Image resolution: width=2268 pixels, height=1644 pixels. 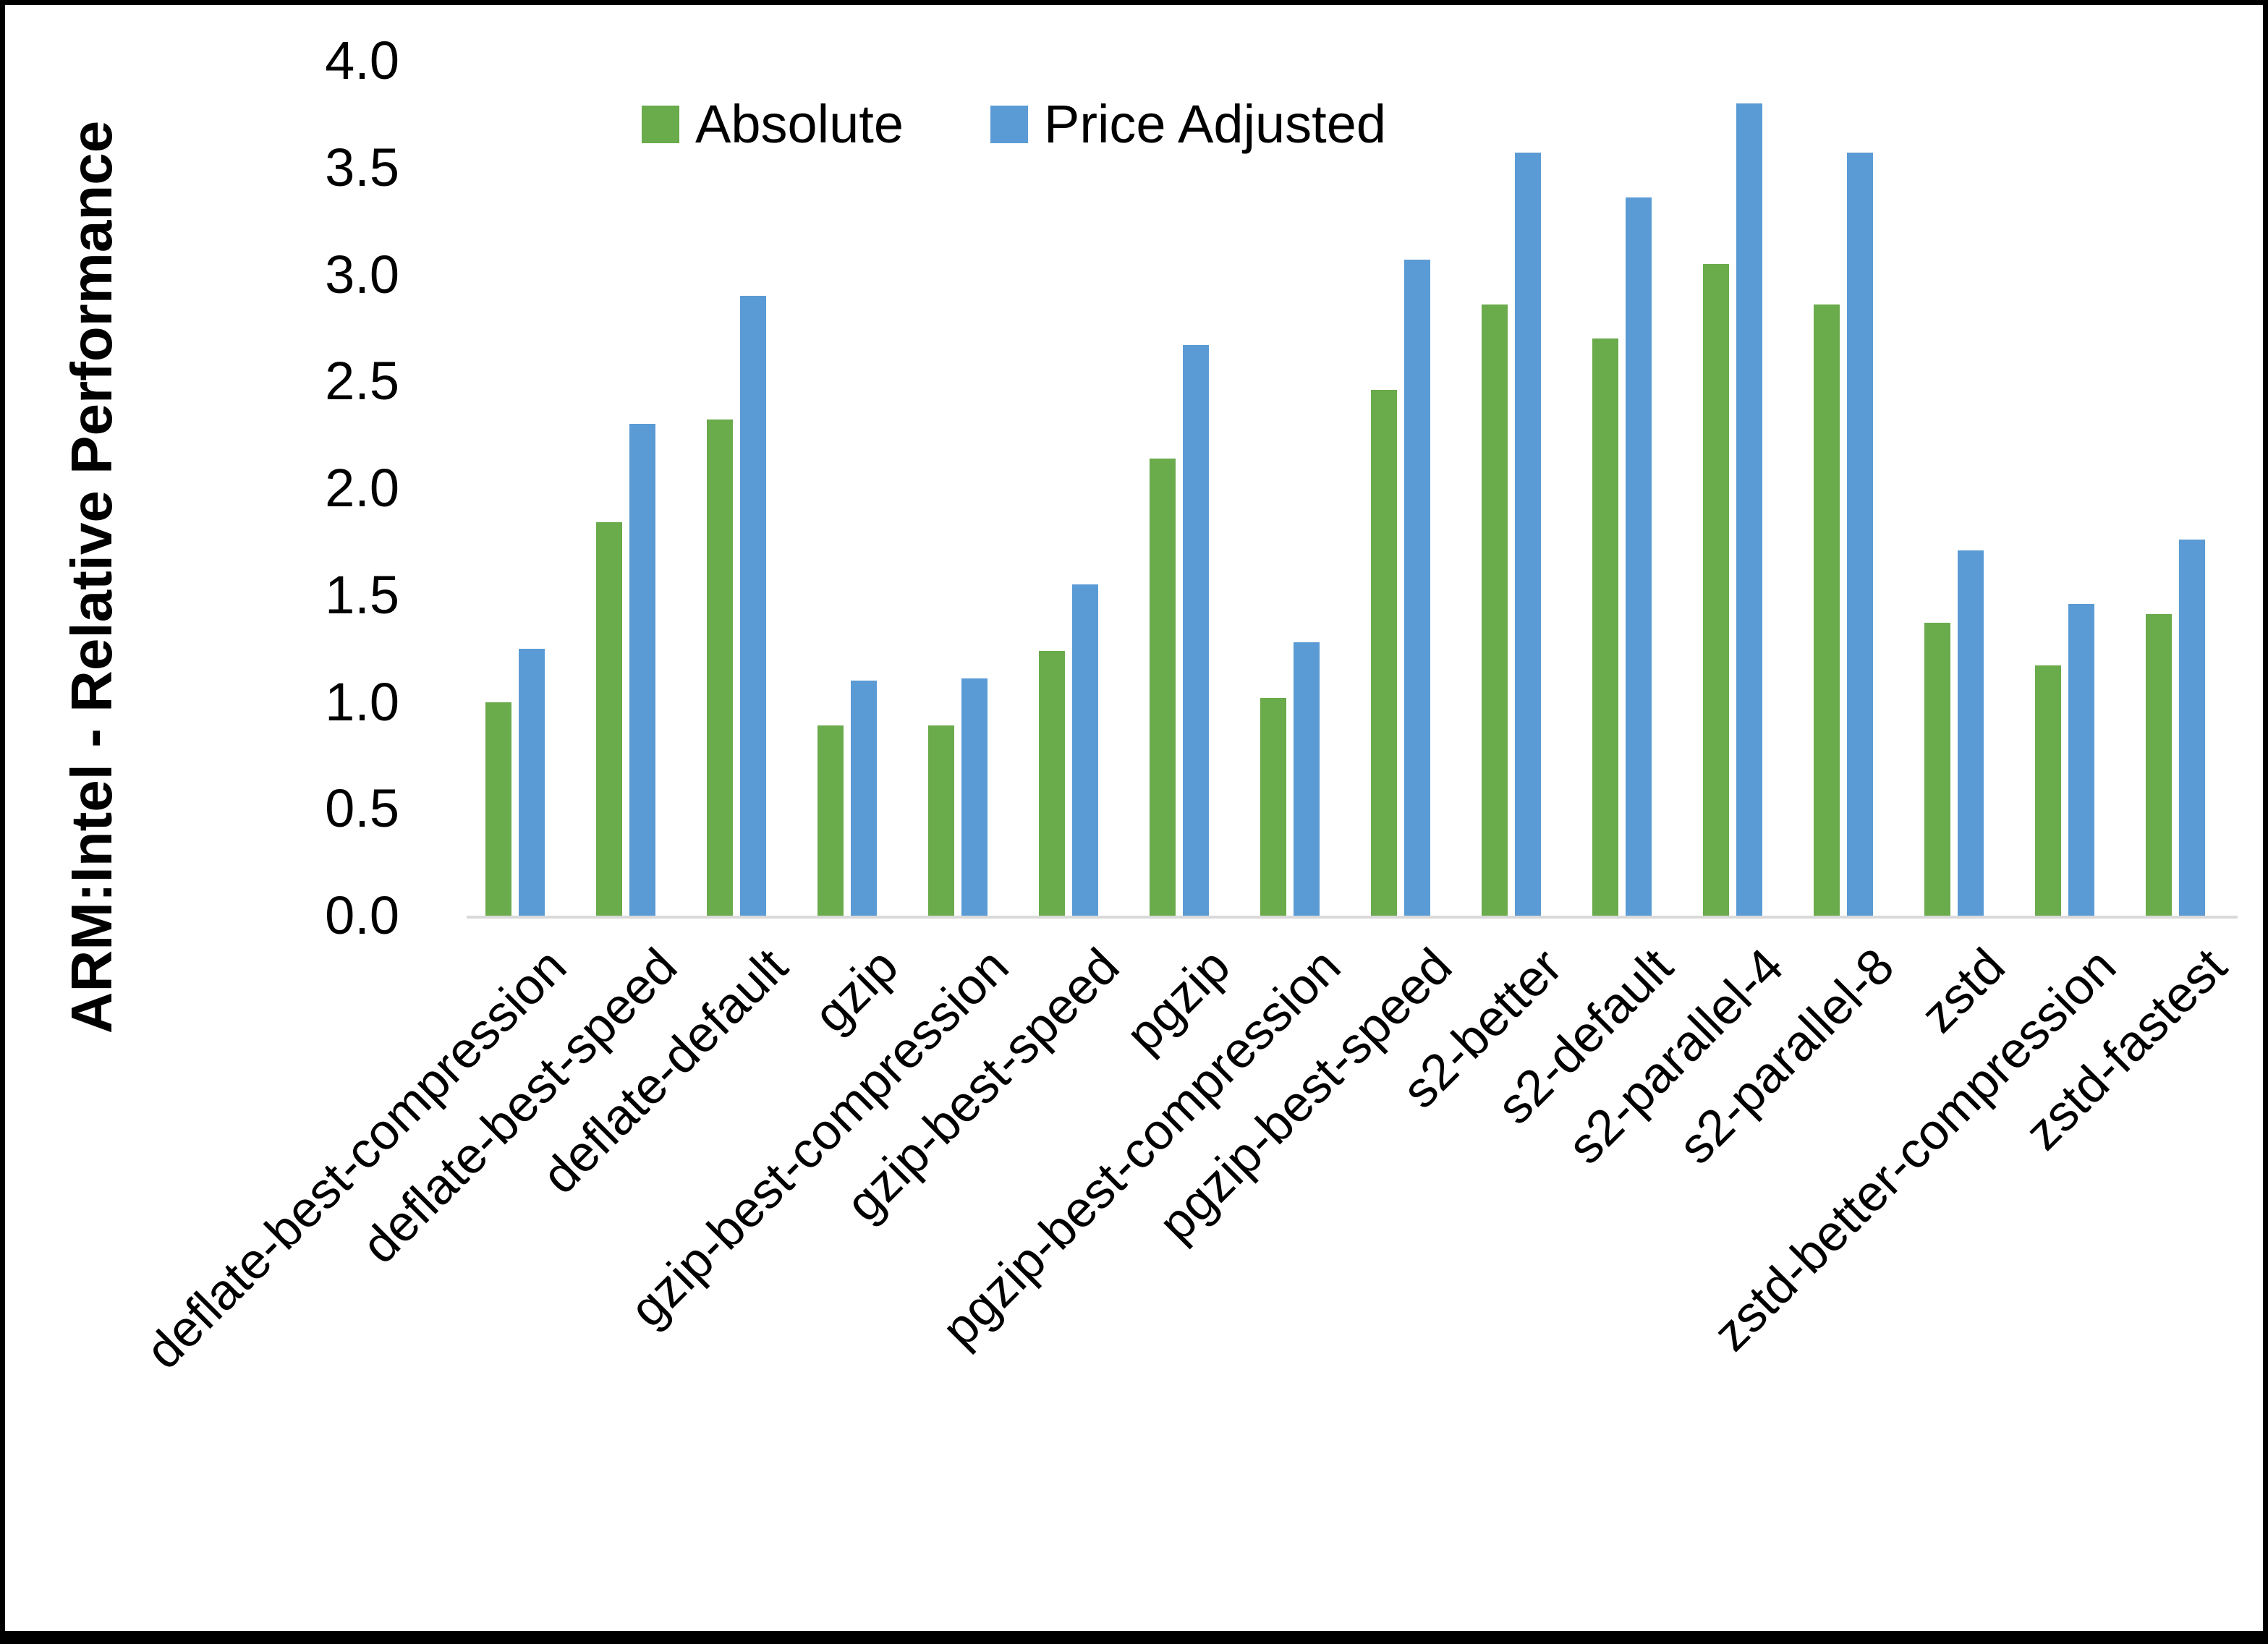 What do you see at coordinates (1051, 783) in the screenshot?
I see `bar-absolute-gzip-best-speed` at bounding box center [1051, 783].